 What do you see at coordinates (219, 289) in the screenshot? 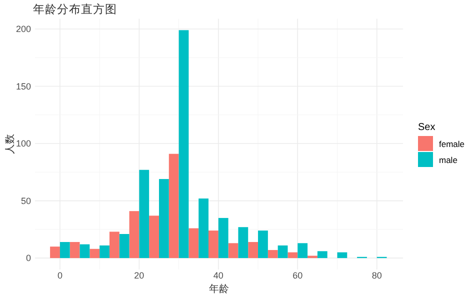
I see `x-axis-title: 年龄` at bounding box center [219, 289].